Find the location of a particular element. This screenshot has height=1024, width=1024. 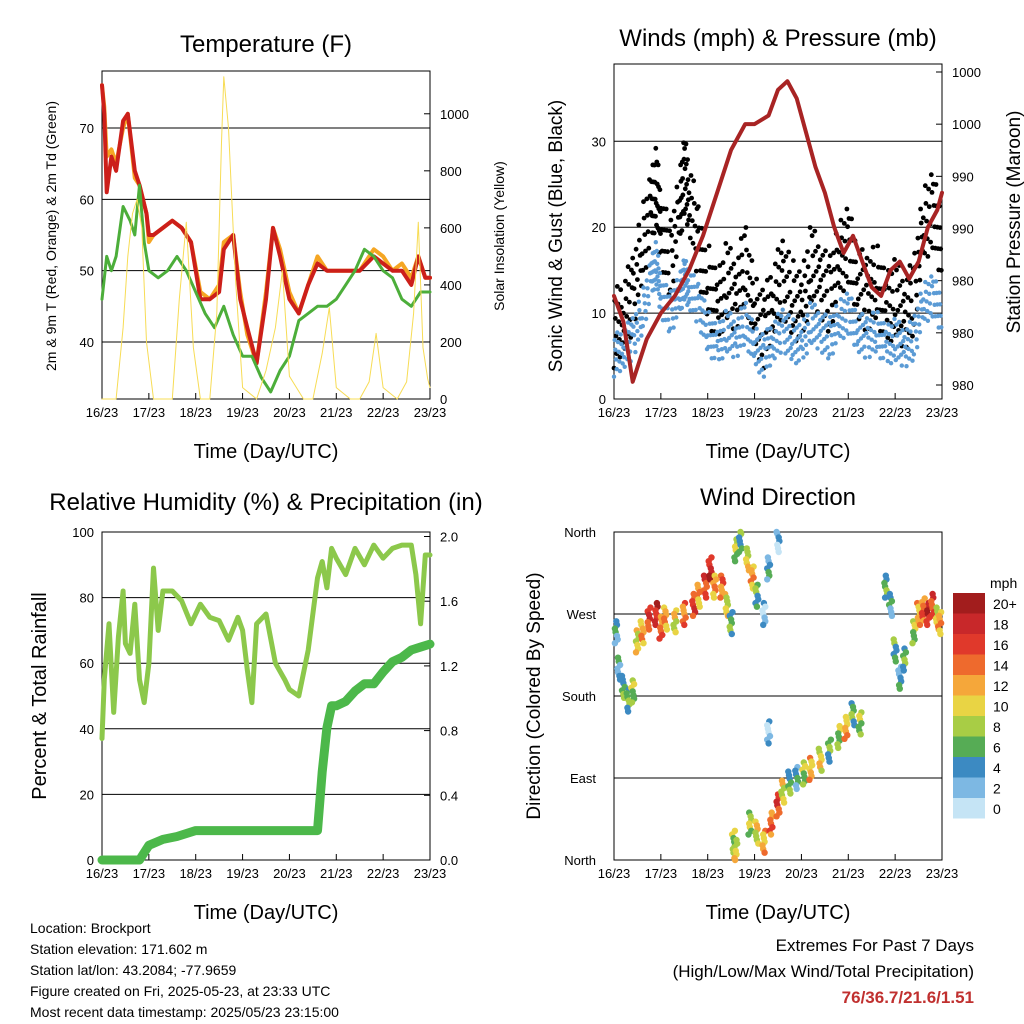

winds-ytick-right-label: 980 is located at coordinates (963, 385).